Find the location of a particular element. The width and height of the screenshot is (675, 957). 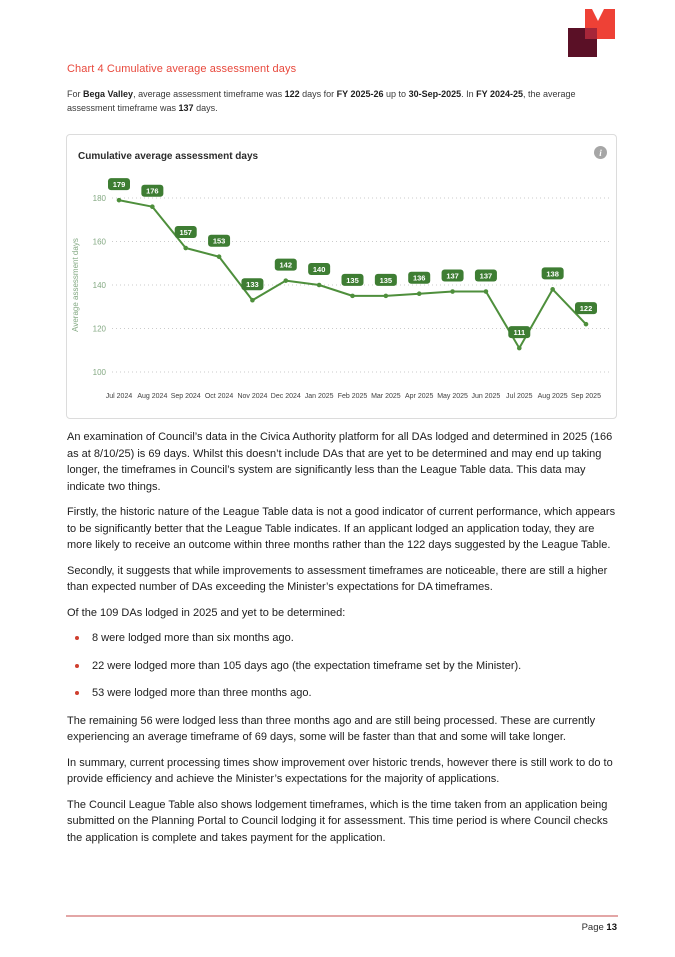

svg-text: Feb 2025 is located at coordinates (353, 396).